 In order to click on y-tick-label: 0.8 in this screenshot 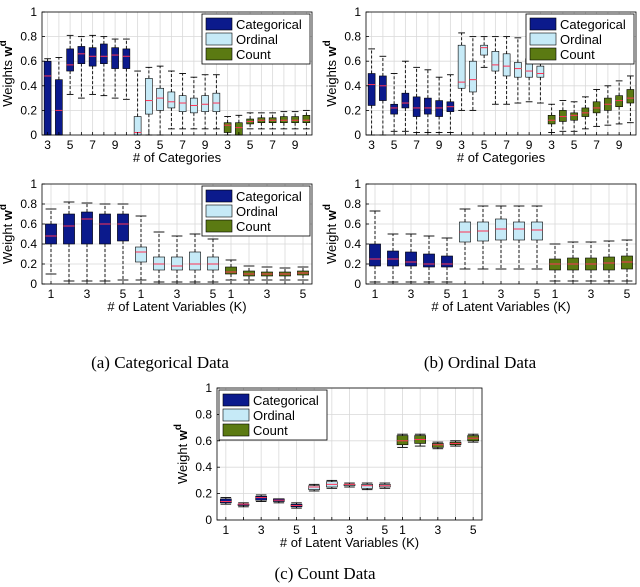, I will do `click(203, 414)`.